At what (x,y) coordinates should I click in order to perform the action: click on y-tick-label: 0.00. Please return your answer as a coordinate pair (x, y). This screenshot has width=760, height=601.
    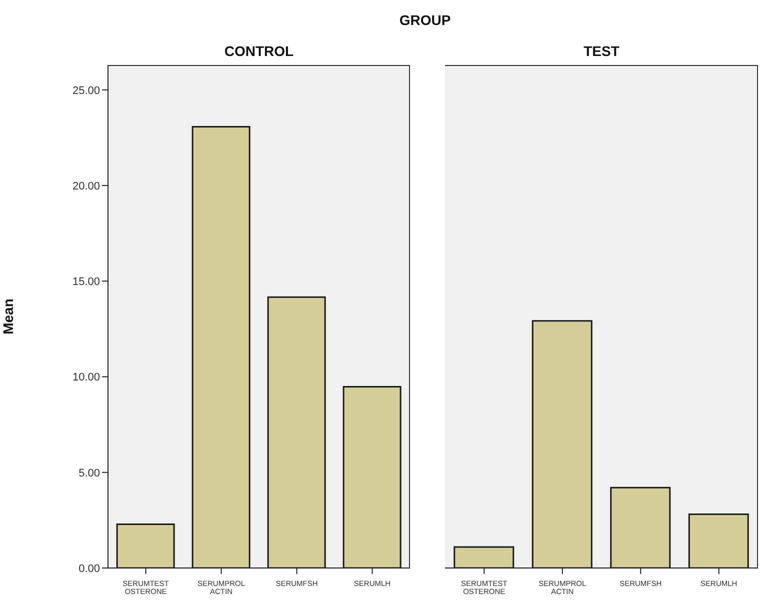
    Looking at the image, I should click on (89, 568).